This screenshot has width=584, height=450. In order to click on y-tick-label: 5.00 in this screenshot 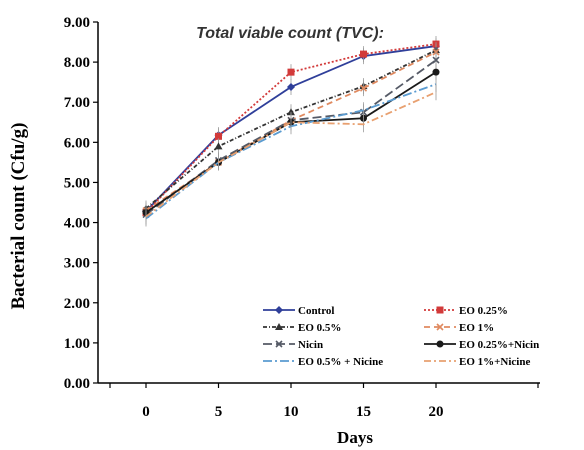, I will do `click(77, 183)`.